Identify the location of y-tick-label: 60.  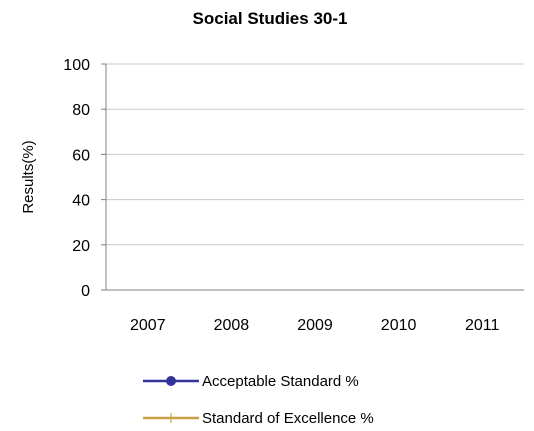
(81, 155).